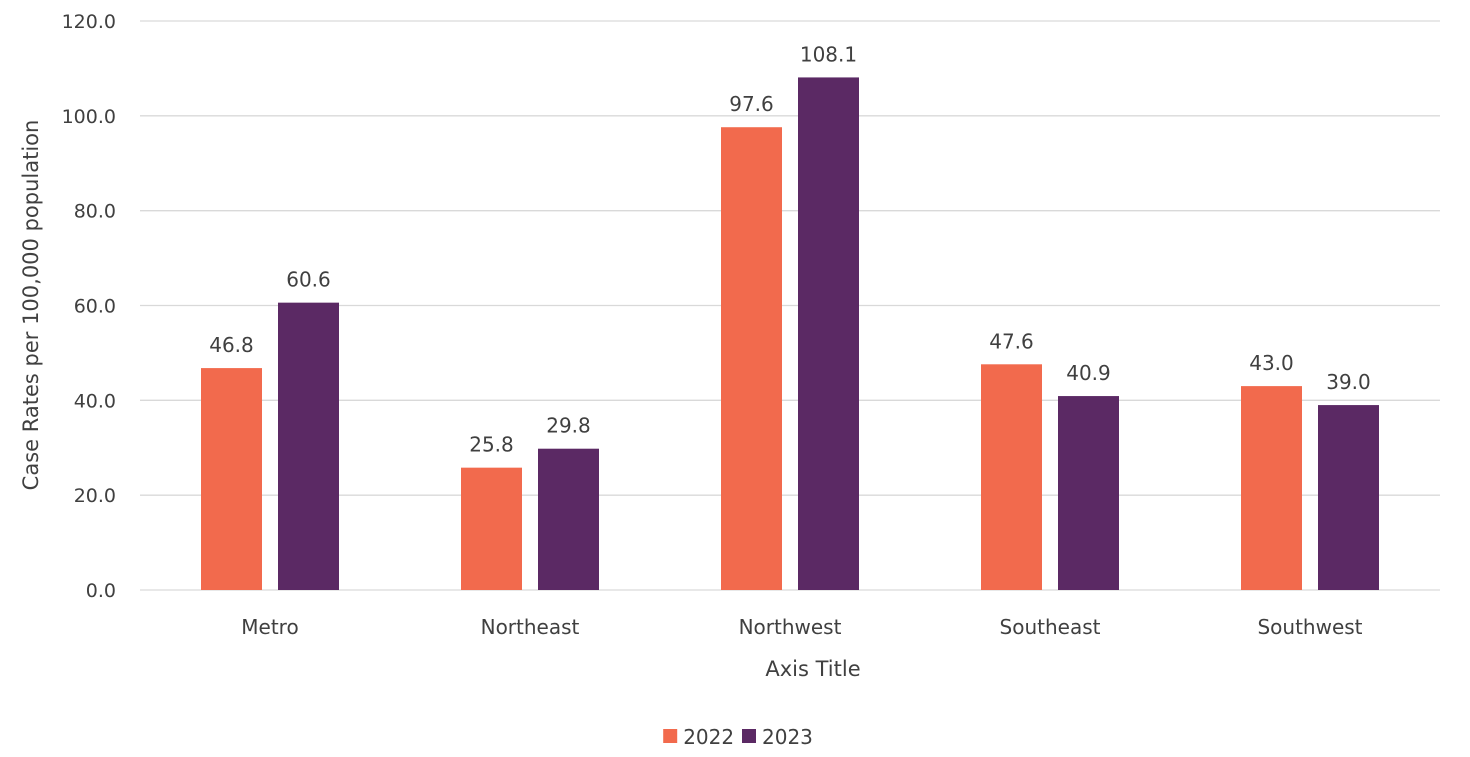 This screenshot has height=757, width=1470. I want to click on y-tick-label: 80.0, so click(95, 212).